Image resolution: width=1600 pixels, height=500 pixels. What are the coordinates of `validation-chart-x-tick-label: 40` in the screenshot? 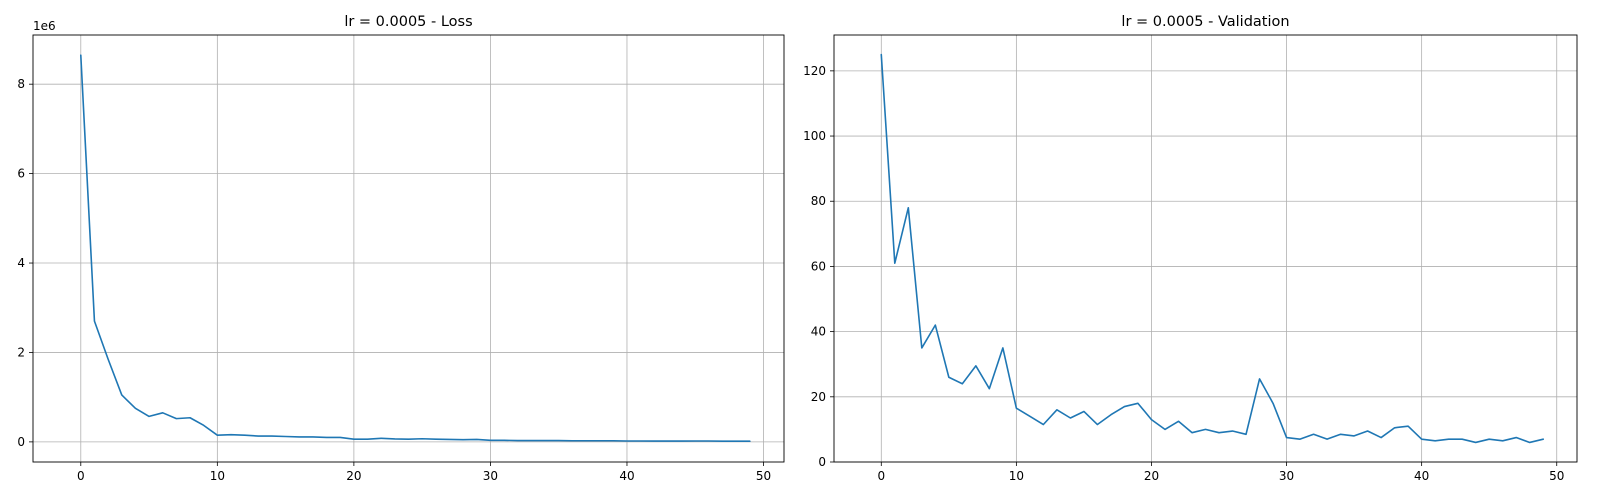 It's located at (1421, 476).